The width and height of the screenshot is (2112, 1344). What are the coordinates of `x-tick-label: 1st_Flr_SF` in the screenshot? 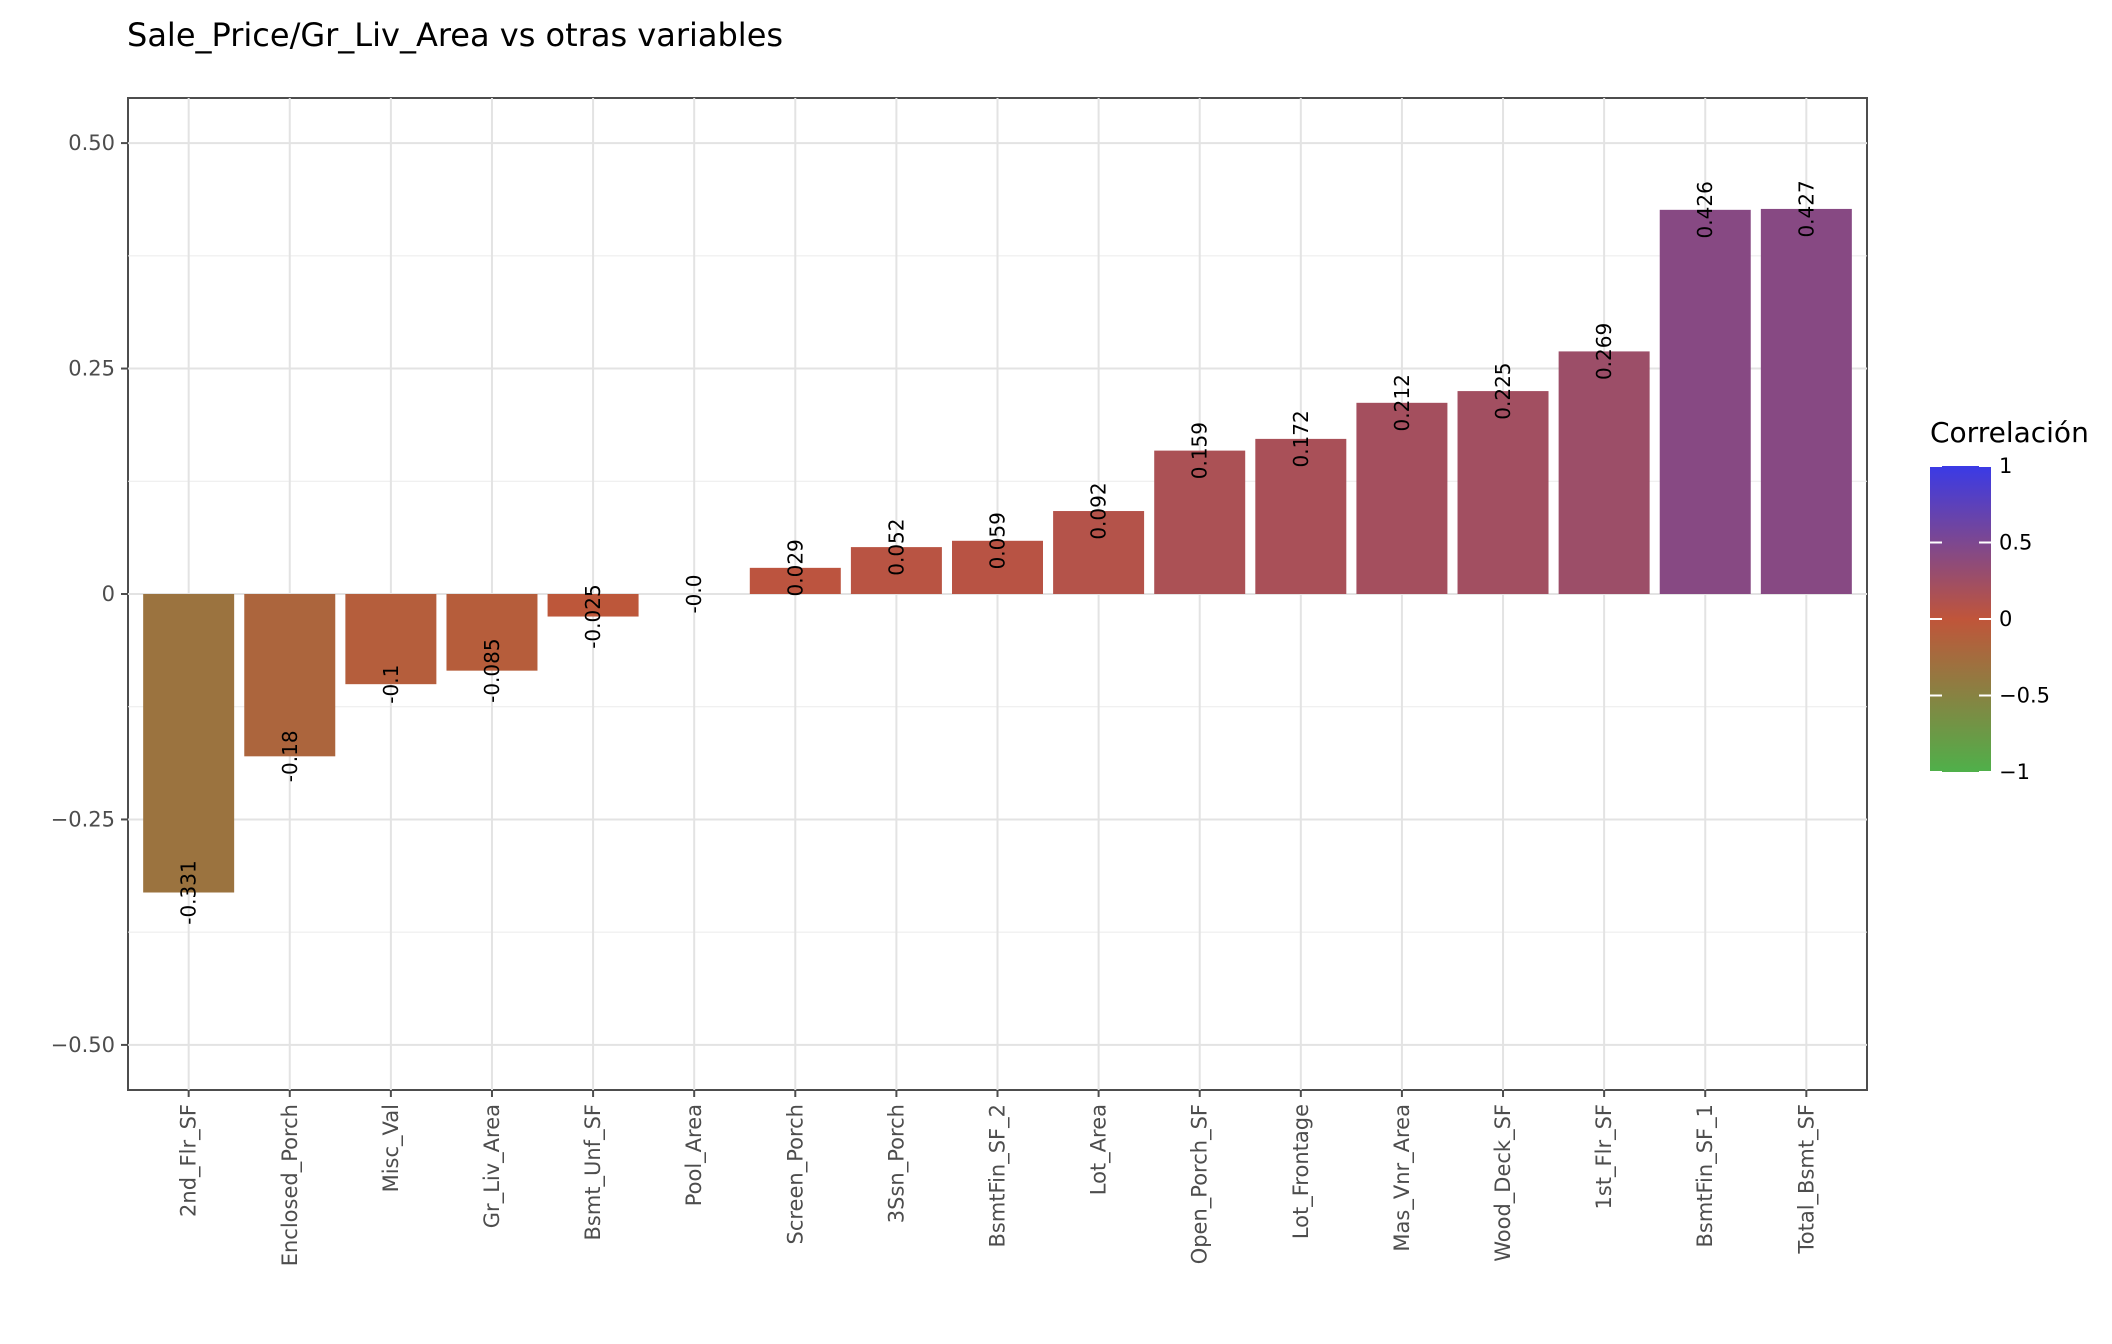 It's located at (1604, 1157).